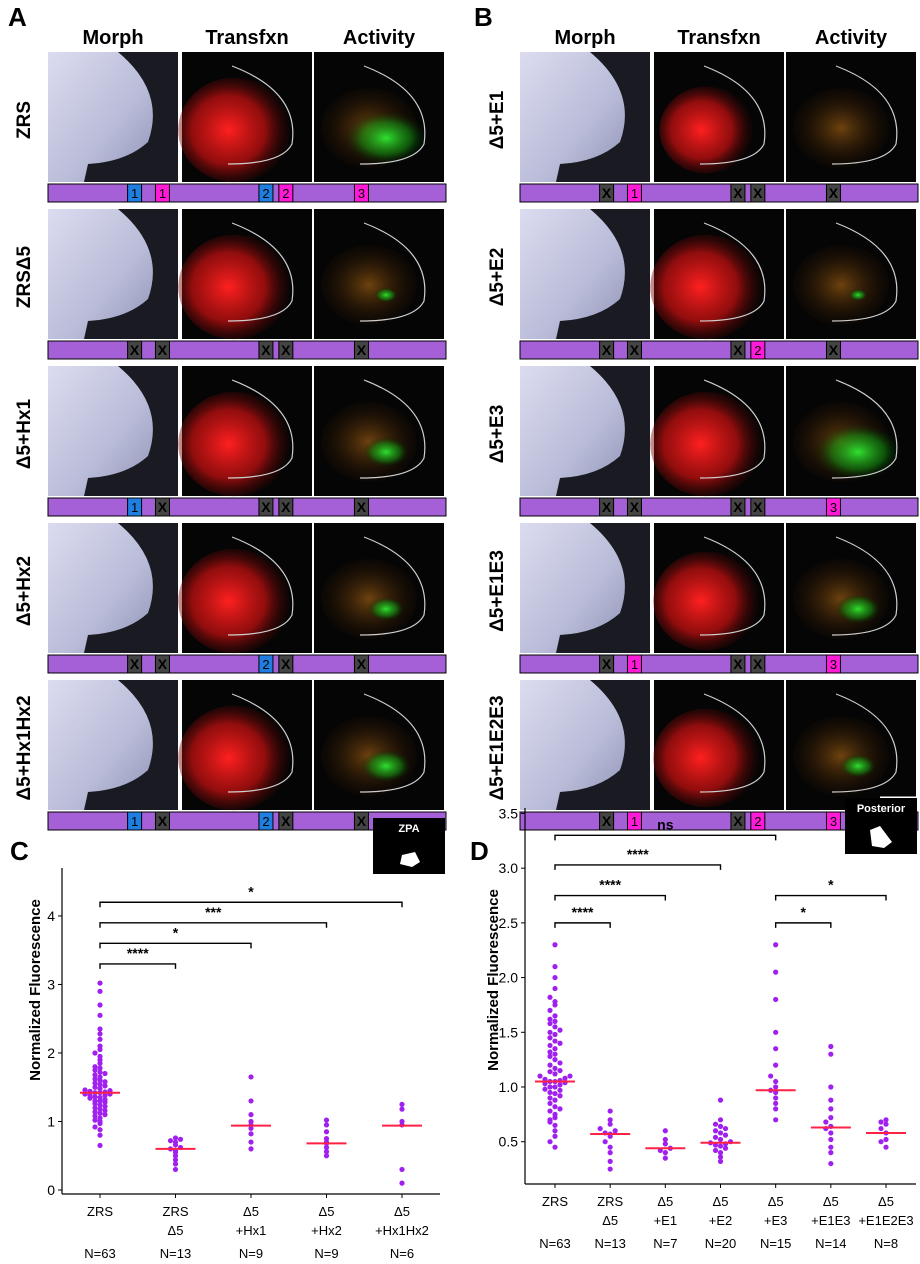  What do you see at coordinates (497, 747) in the screenshot?
I see `row-label: Δ5+E1E2E3` at bounding box center [497, 747].